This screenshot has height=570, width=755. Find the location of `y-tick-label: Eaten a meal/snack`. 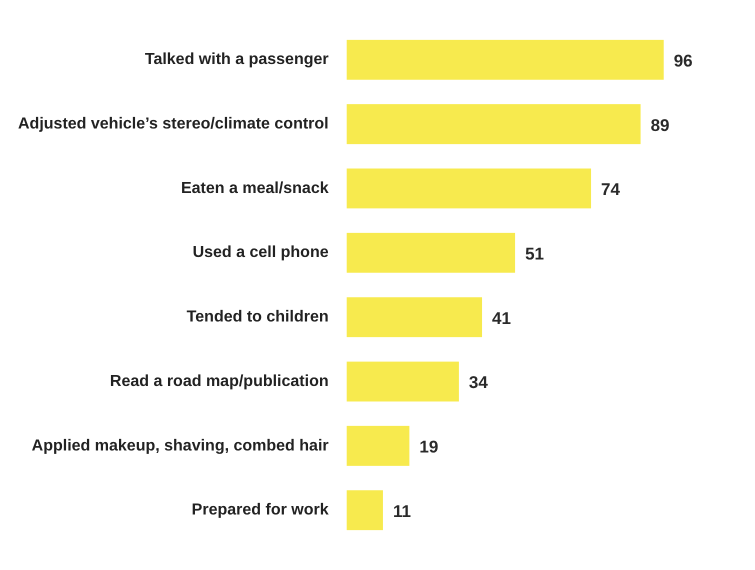

y-tick-label: Eaten a meal/snack is located at coordinates (254, 188).